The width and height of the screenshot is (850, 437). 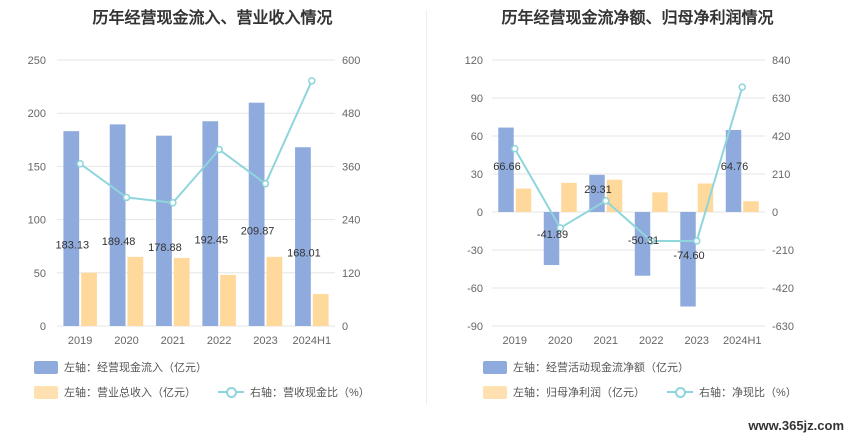 What do you see at coordinates (37, 114) in the screenshot?
I see `y-tick-label-left: 200` at bounding box center [37, 114].